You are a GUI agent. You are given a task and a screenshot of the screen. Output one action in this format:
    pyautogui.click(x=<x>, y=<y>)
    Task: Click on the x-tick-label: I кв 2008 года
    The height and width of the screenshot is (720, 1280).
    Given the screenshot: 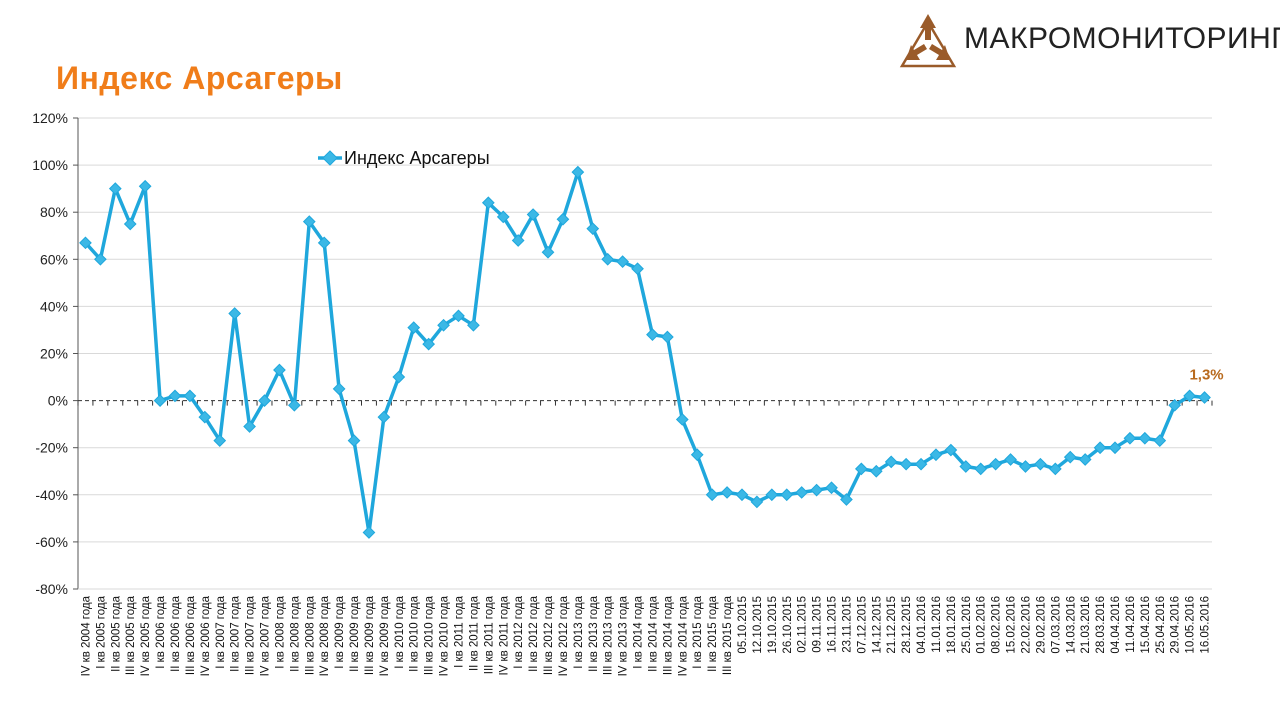 What is the action you would take?
    pyautogui.click(x=280, y=631)
    